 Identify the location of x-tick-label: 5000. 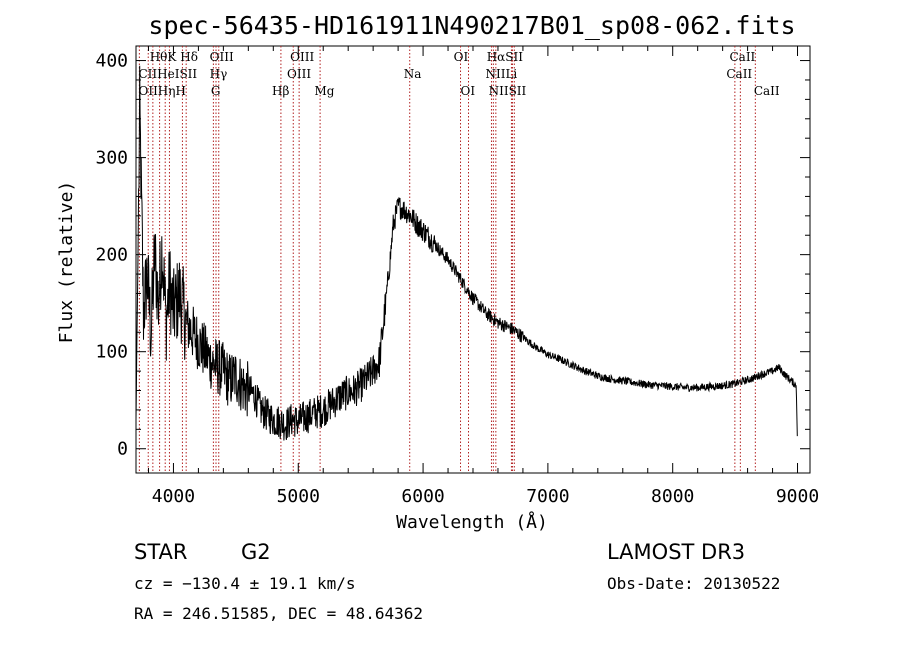
(298, 496).